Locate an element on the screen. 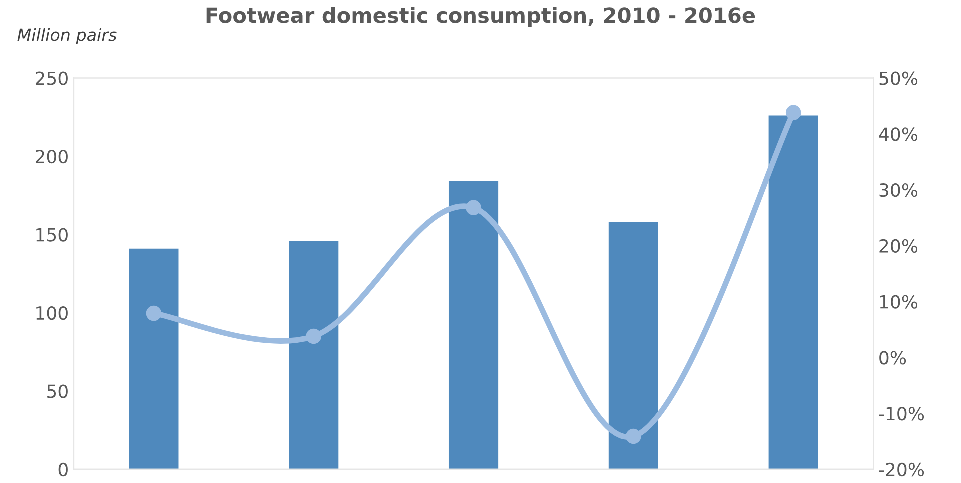 The height and width of the screenshot is (483, 961). y2-tick-label: -20% is located at coordinates (901, 469).